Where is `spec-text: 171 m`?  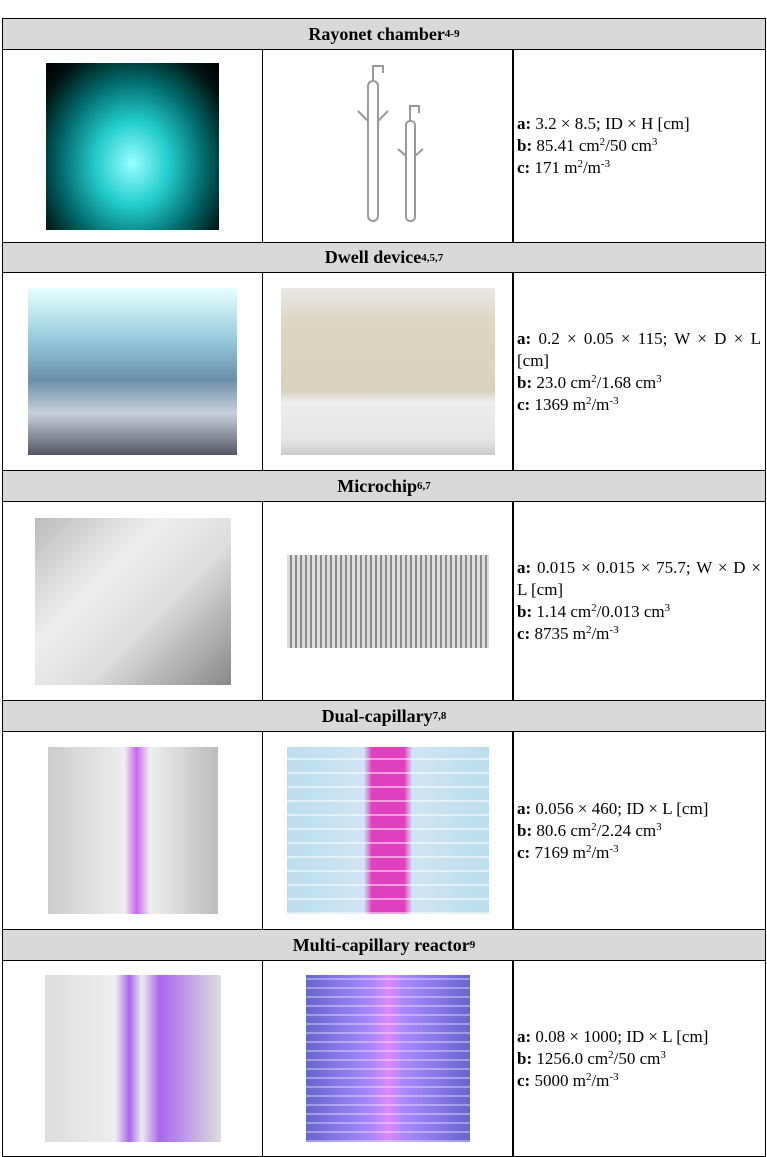
spec-text: 171 m is located at coordinates (556, 167).